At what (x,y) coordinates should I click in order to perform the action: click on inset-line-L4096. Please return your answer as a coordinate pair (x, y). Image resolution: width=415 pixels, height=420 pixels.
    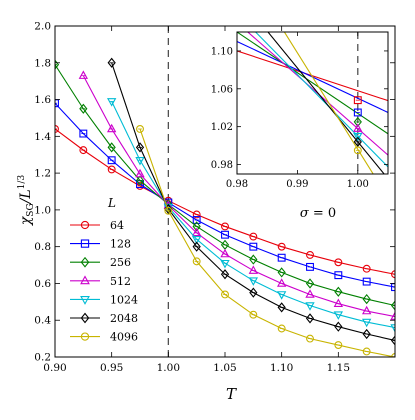
    Looking at the image, I should click on (328, 103).